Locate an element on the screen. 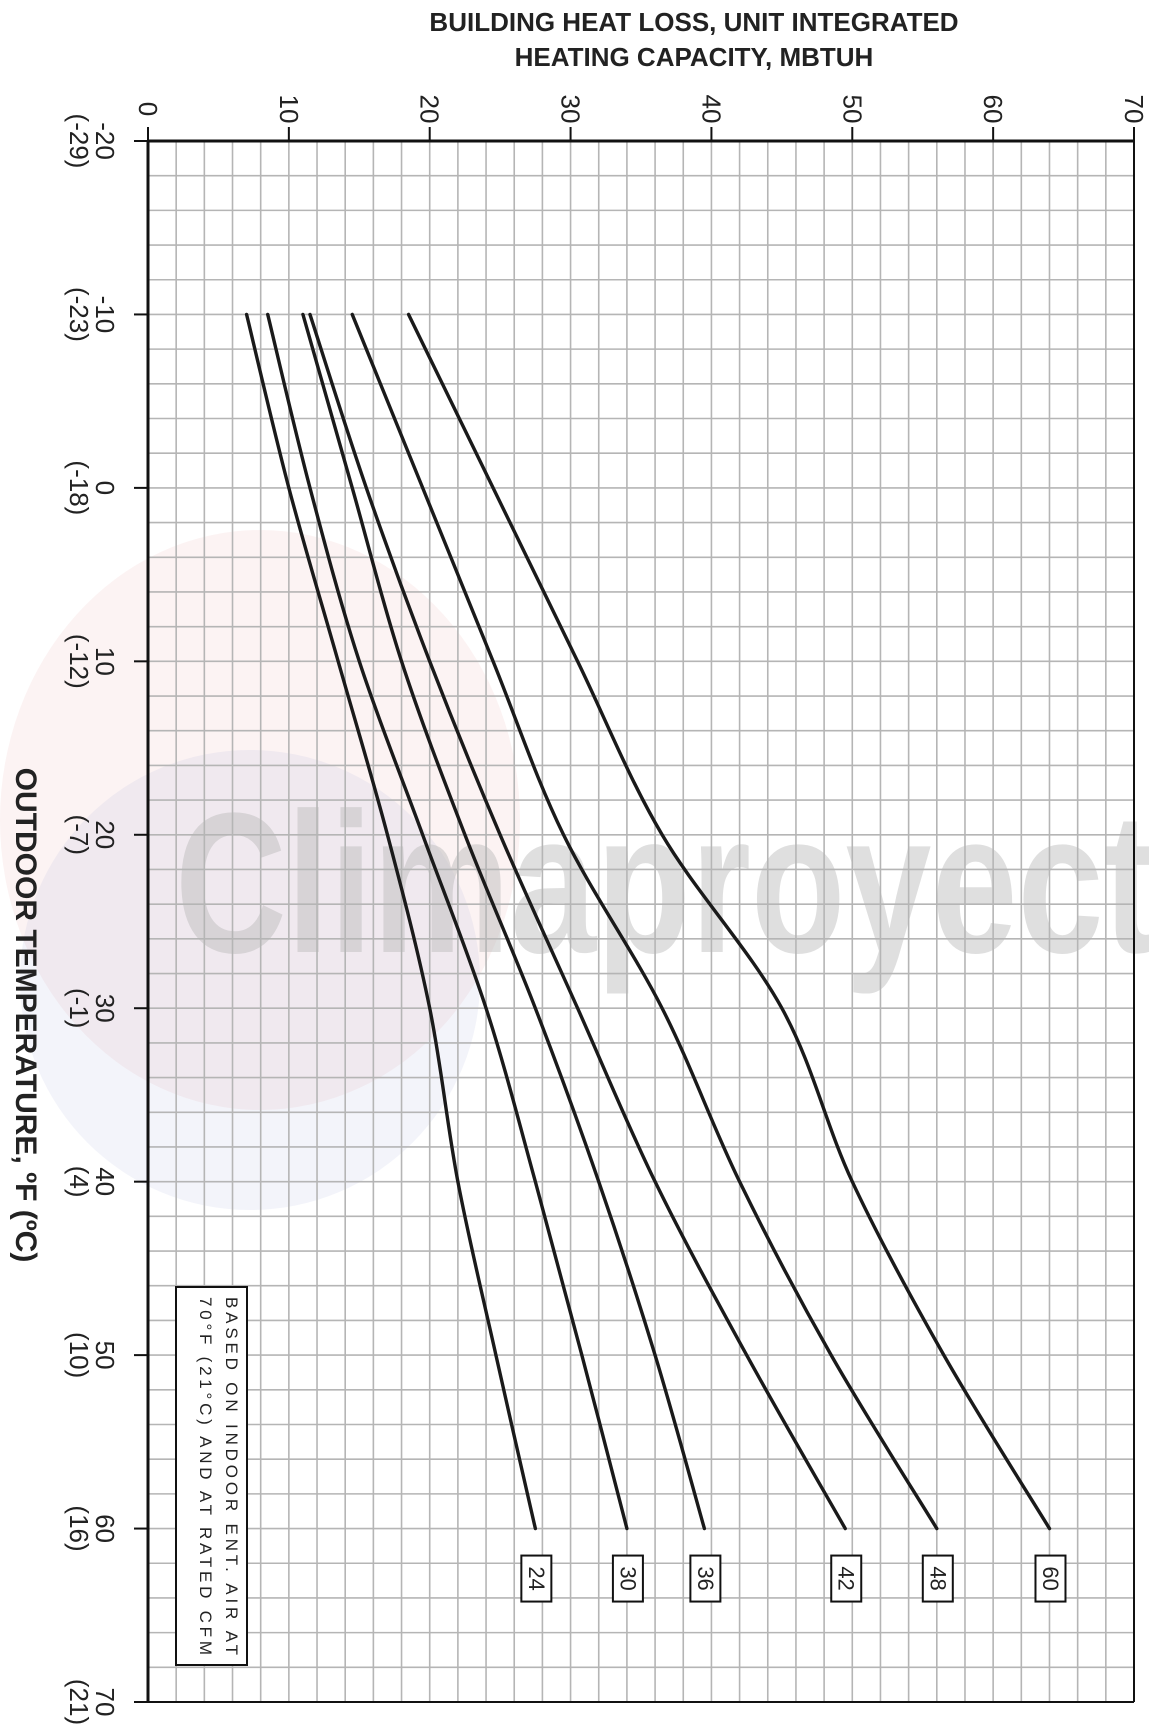 This screenshot has width=1149, height=1733. watermark-text: Climaproyect is located at coordinates (662, 883).